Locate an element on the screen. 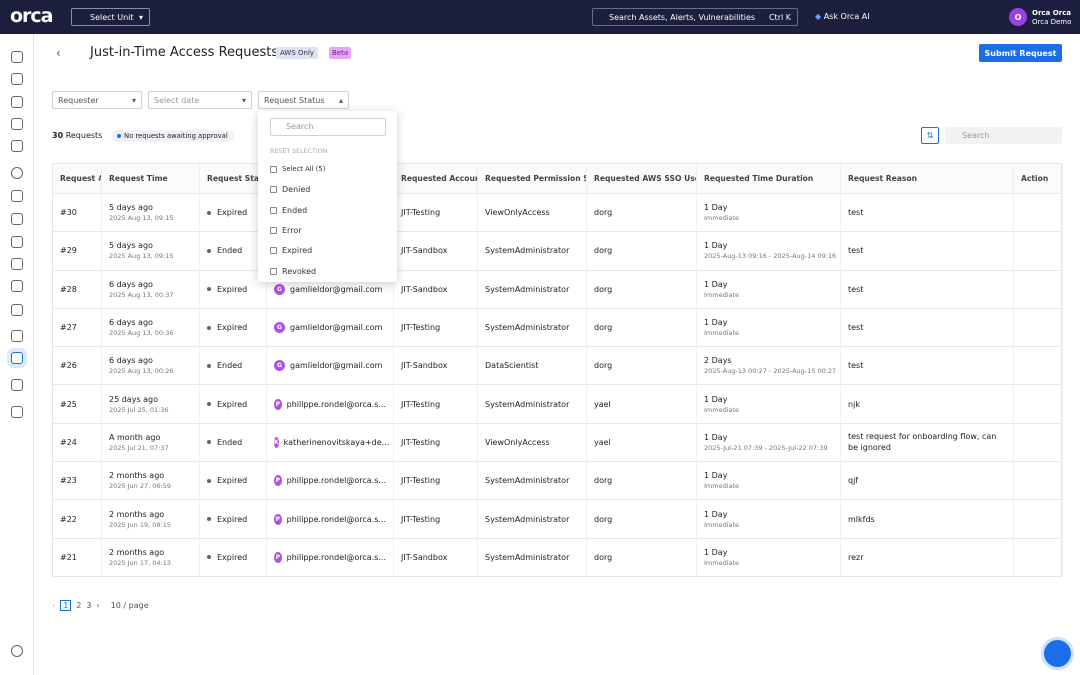  cell: JIT-Testing is located at coordinates (436, 327).